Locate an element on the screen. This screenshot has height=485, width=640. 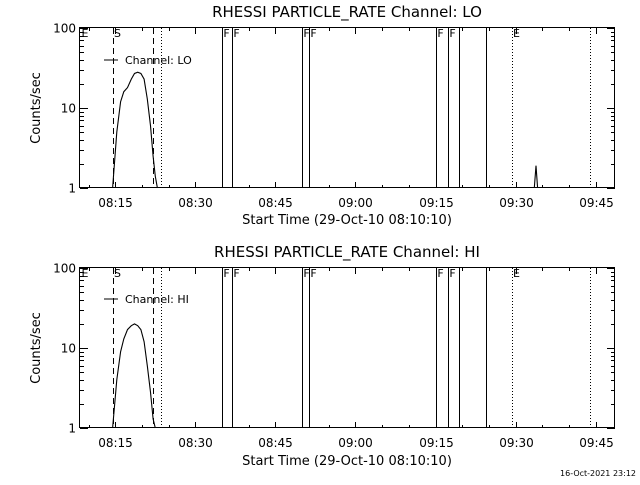
series-lines-hi is located at coordinates (134, 376).